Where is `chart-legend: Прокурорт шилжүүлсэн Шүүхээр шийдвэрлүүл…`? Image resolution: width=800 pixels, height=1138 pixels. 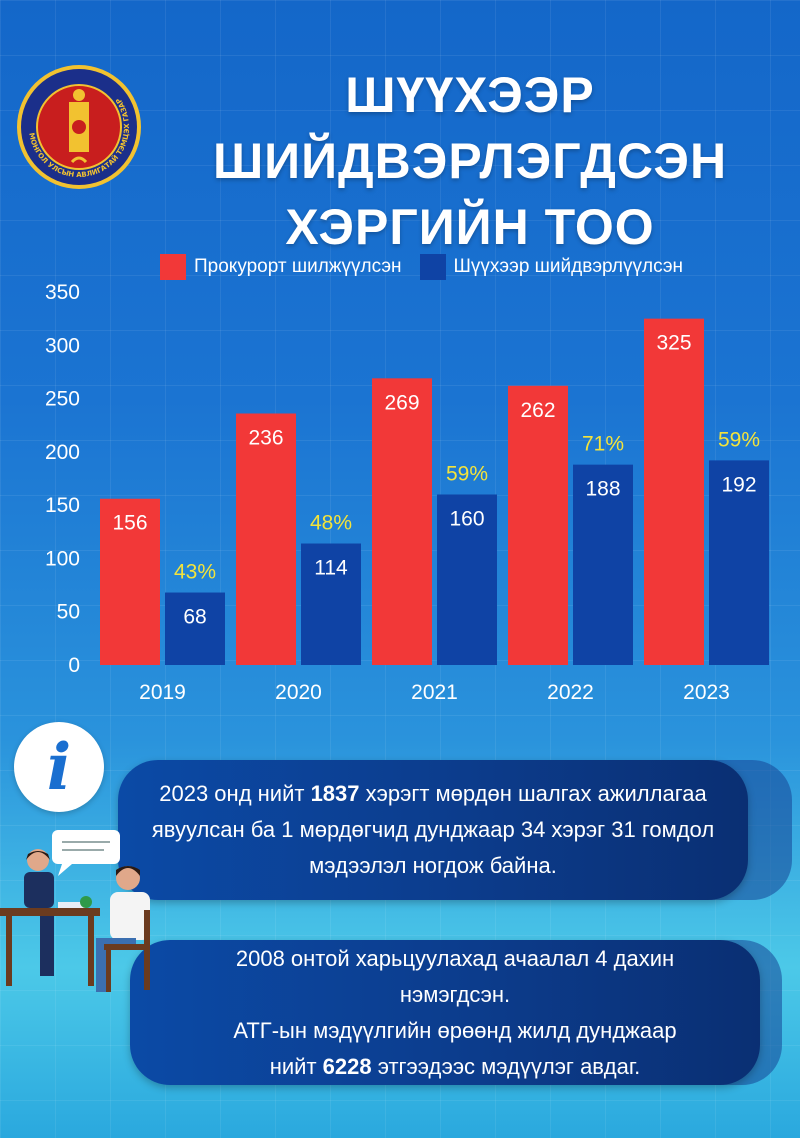
chart-legend: Прокурорт шилжүүлсэн Шүүхээр шийдвэрлүүл… is located at coordinates (430, 267).